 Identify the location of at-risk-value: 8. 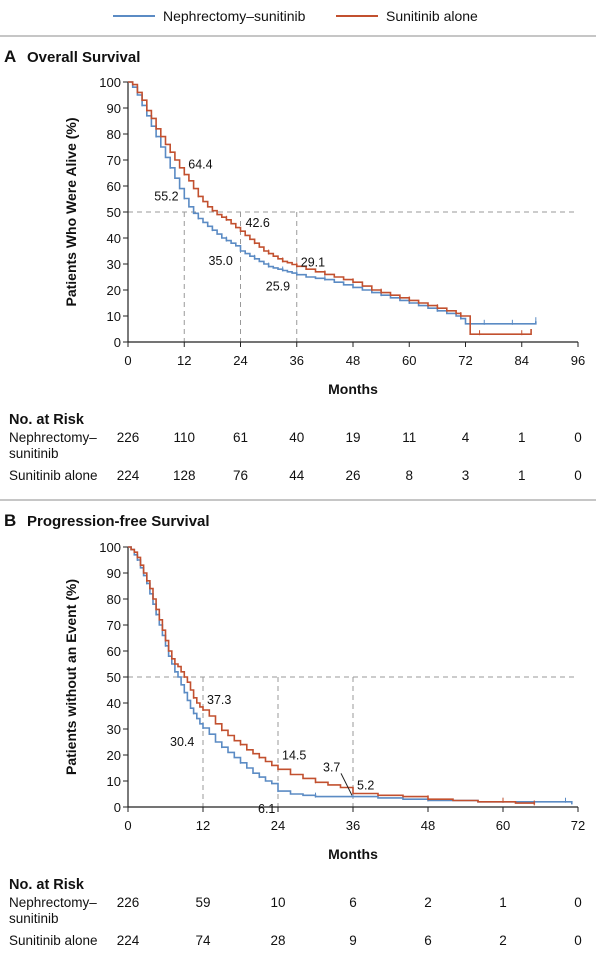
(409, 475).